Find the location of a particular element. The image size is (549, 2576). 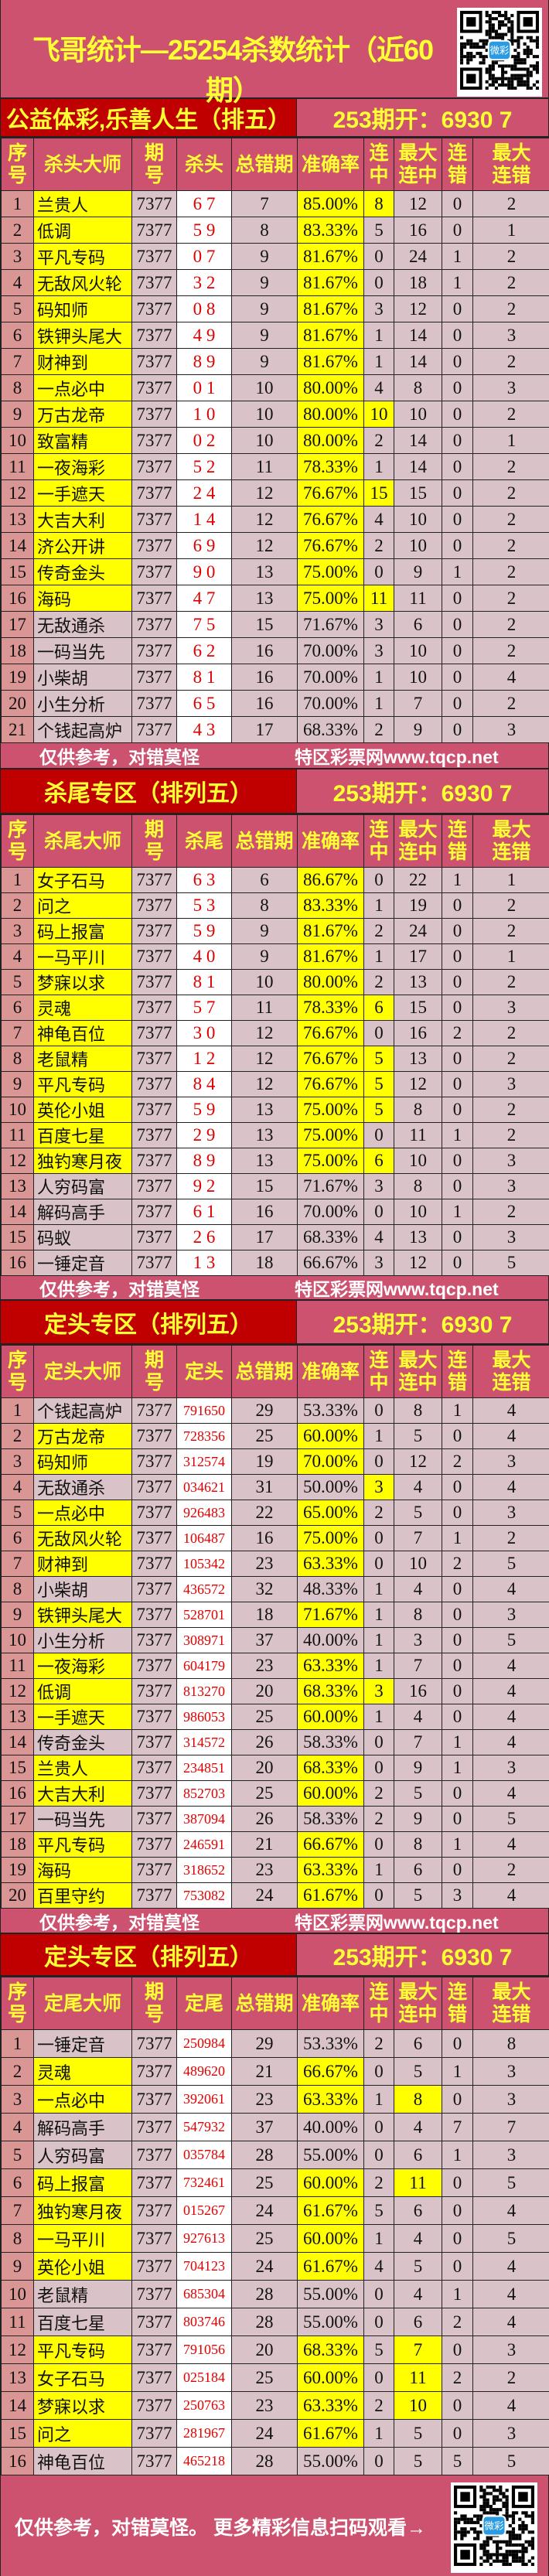

cell-miss_streak: 7 is located at coordinates (457, 2127).